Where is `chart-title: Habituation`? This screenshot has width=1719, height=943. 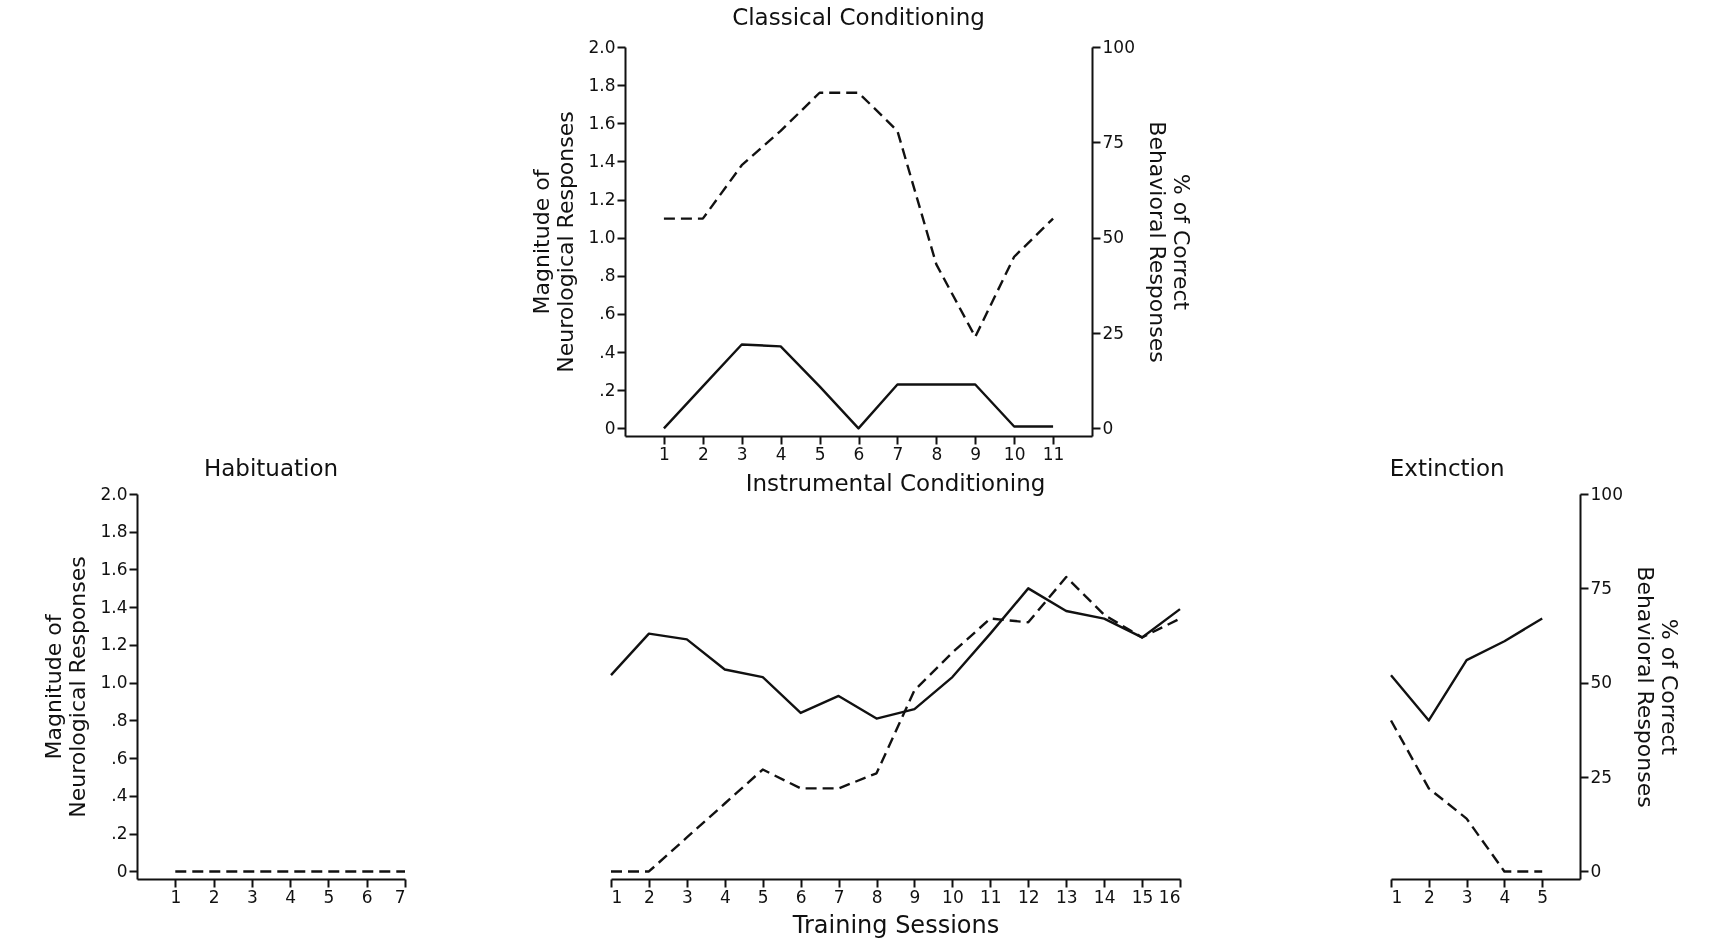 chart-title: Habituation is located at coordinates (271, 468).